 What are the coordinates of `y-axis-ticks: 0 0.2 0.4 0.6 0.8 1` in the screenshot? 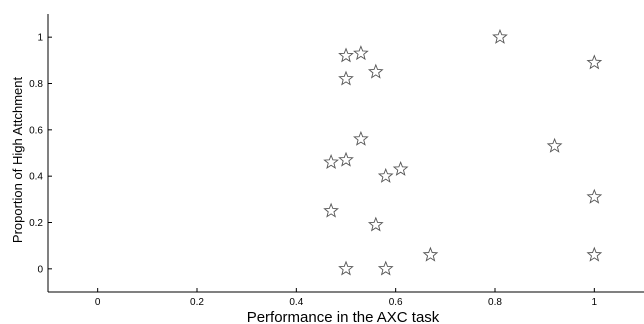 It's located at (40, 154).